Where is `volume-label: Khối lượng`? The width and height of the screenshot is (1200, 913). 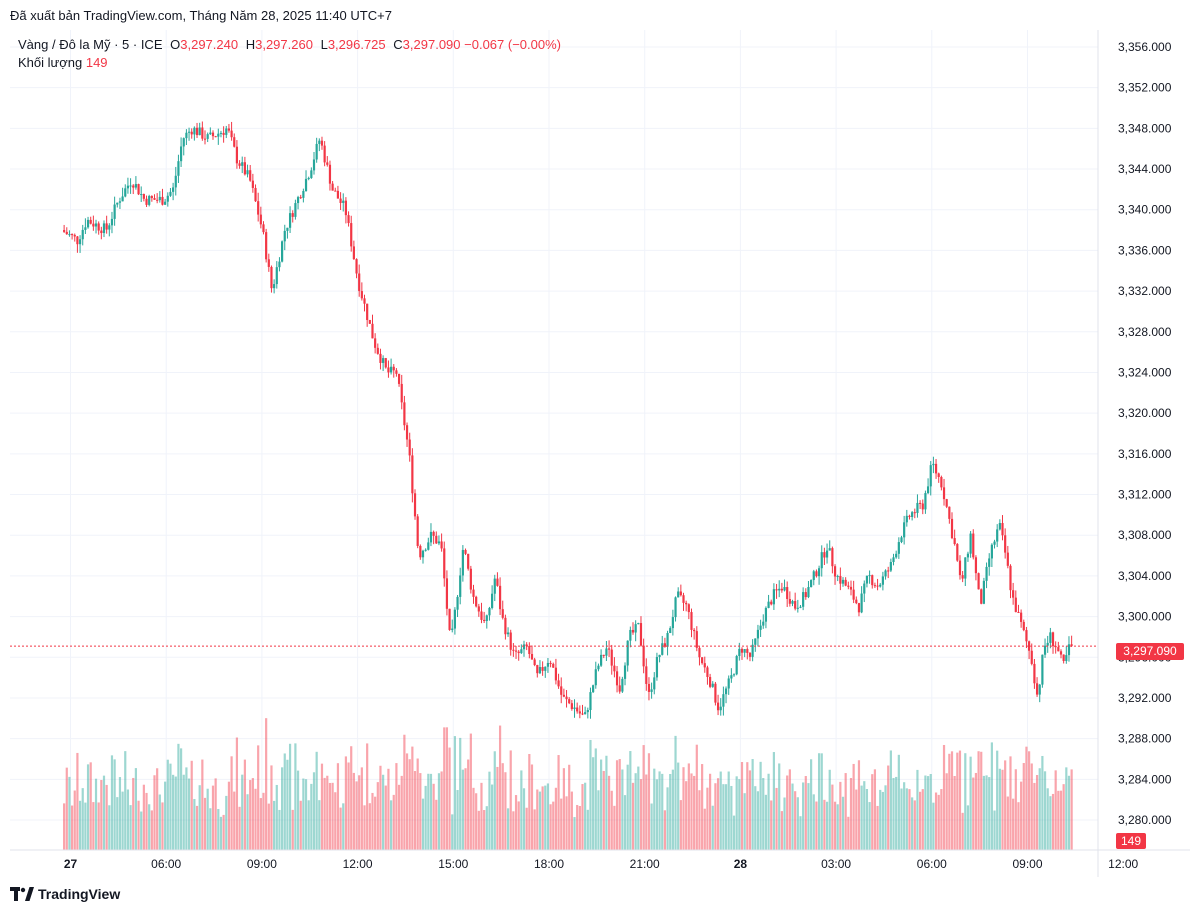
volume-label: Khối lượng is located at coordinates (50, 62).